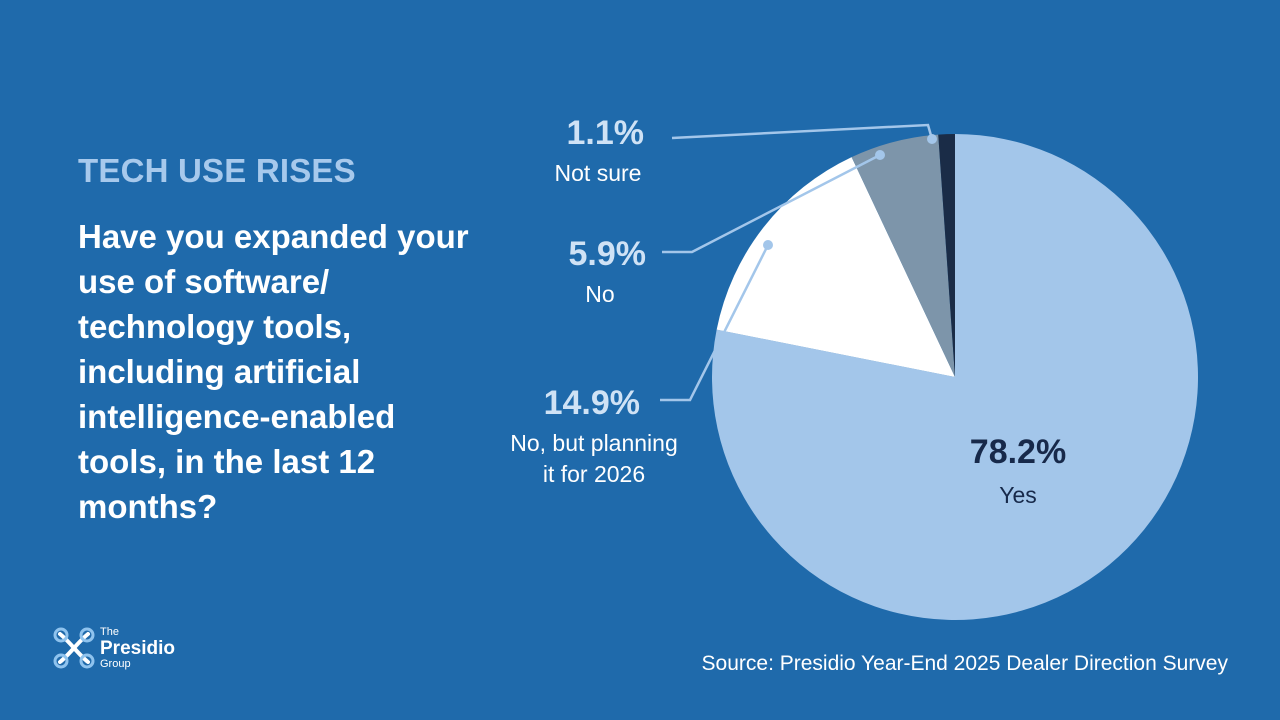 The width and height of the screenshot is (1280, 720). I want to click on slice-no-but-planning-it-for-2026-leader-line, so click(715, 323).